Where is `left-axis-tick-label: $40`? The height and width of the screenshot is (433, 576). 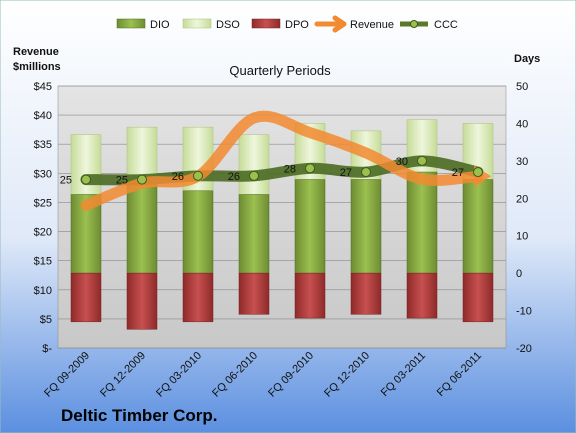 left-axis-tick-label: $40 is located at coordinates (43, 116).